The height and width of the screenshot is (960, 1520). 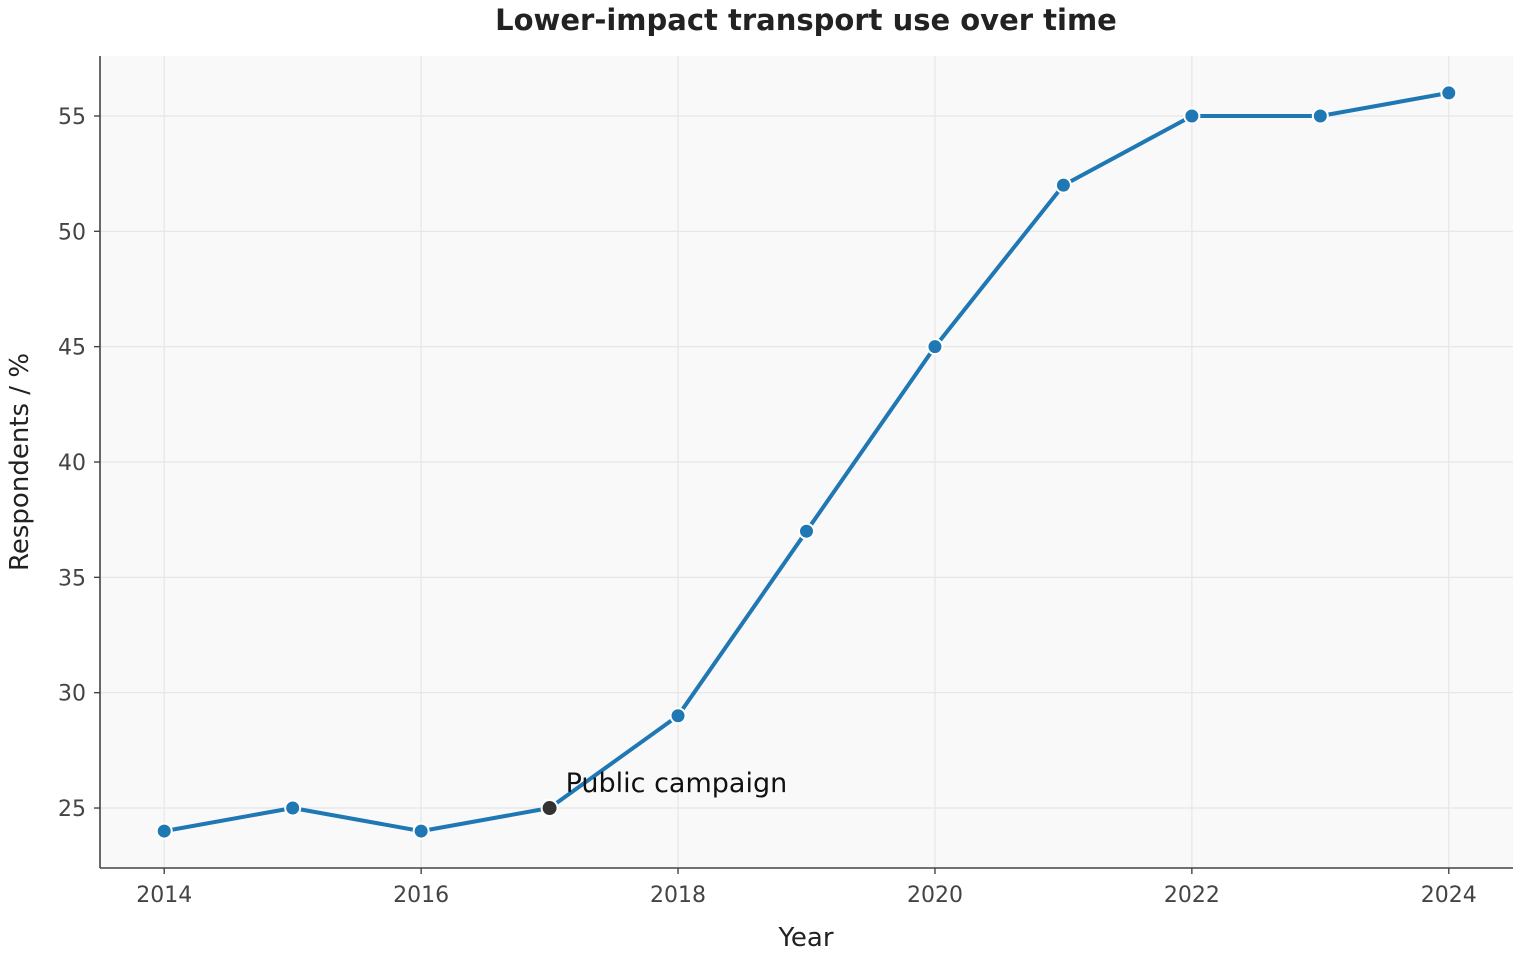 I want to click on x-axis-label: Year, so click(x=805, y=938).